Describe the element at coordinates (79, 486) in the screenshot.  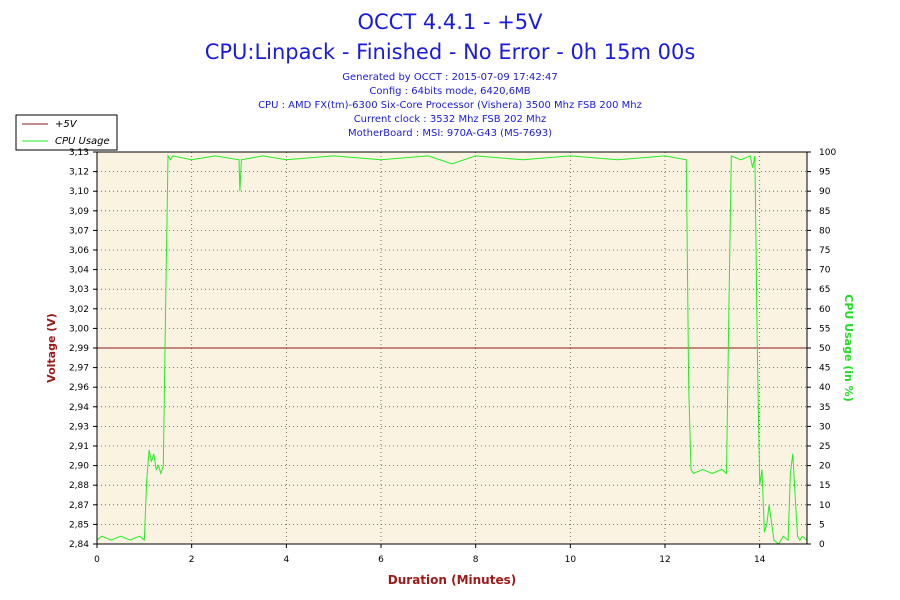
I see `tick-label-y: 2,88` at that location.